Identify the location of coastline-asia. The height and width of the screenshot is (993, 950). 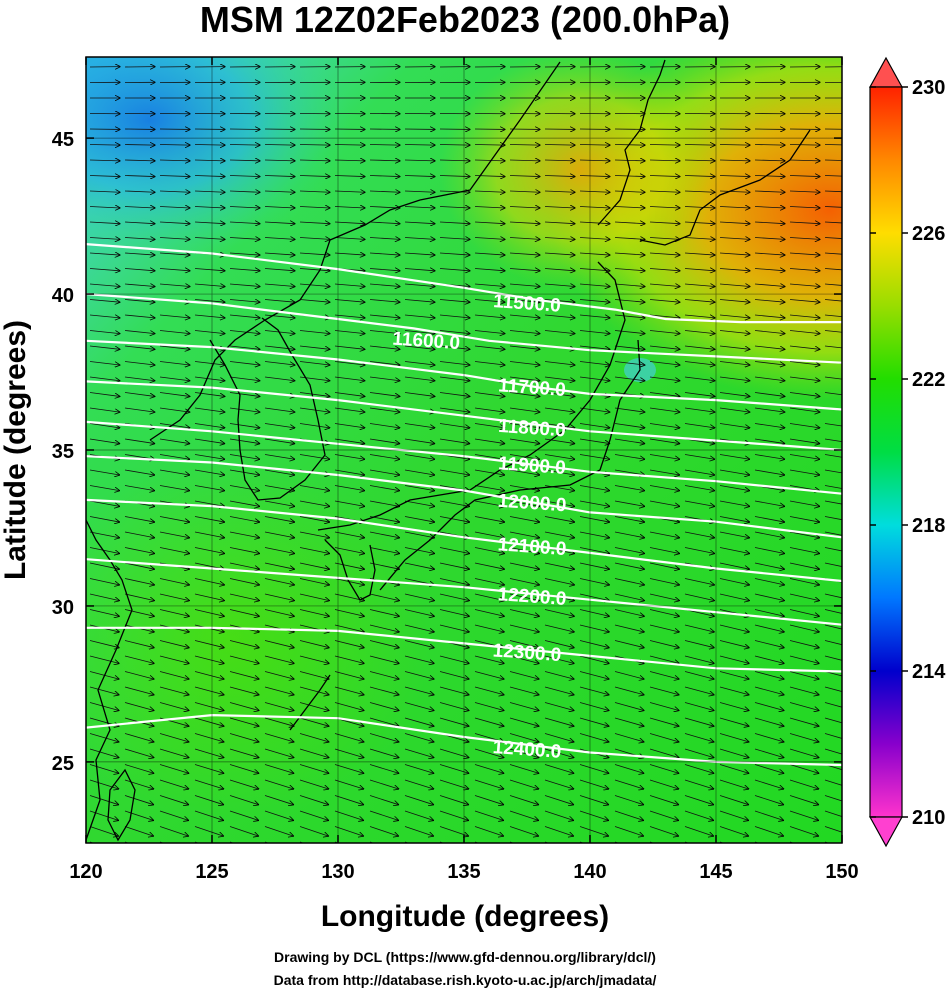
(109, 680).